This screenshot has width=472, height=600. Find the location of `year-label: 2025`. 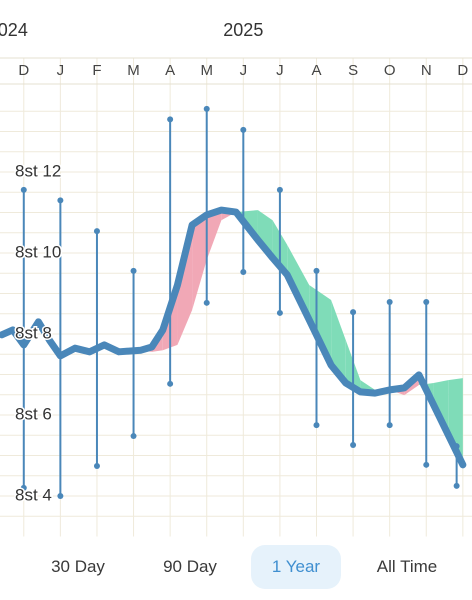

year-label: 2025 is located at coordinates (243, 30).